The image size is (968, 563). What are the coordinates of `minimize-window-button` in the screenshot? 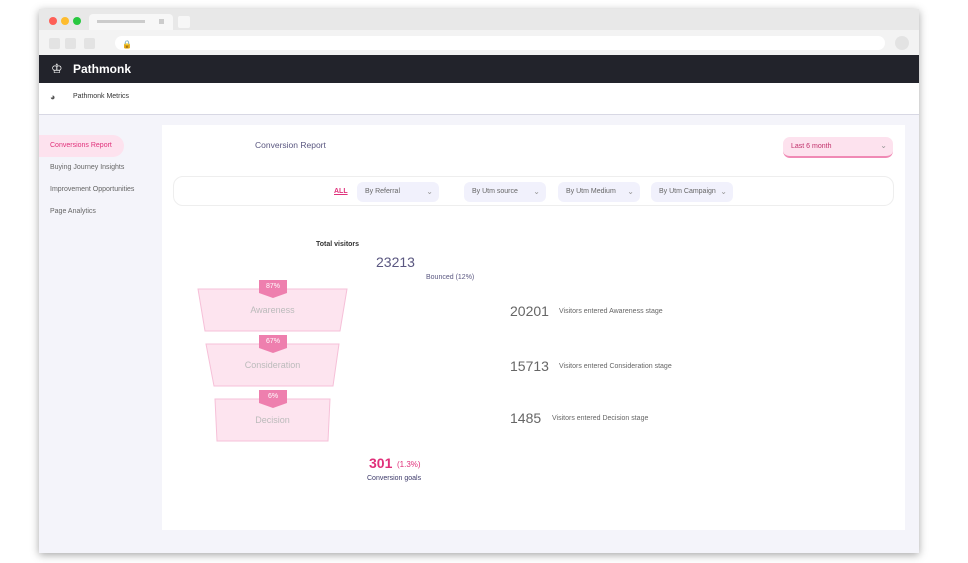 It's located at (65, 21).